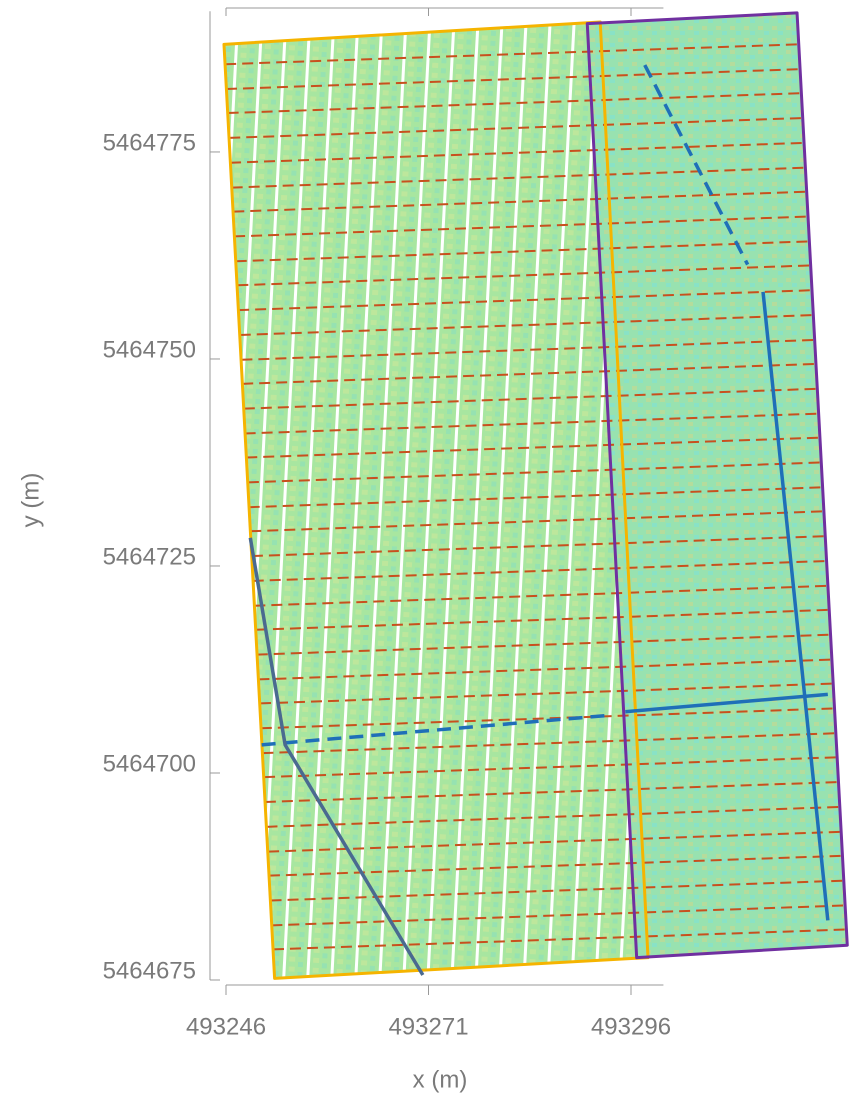 The width and height of the screenshot is (853, 1104). Describe the element at coordinates (149, 763) in the screenshot. I see `y-tick-label: 5464700` at that location.